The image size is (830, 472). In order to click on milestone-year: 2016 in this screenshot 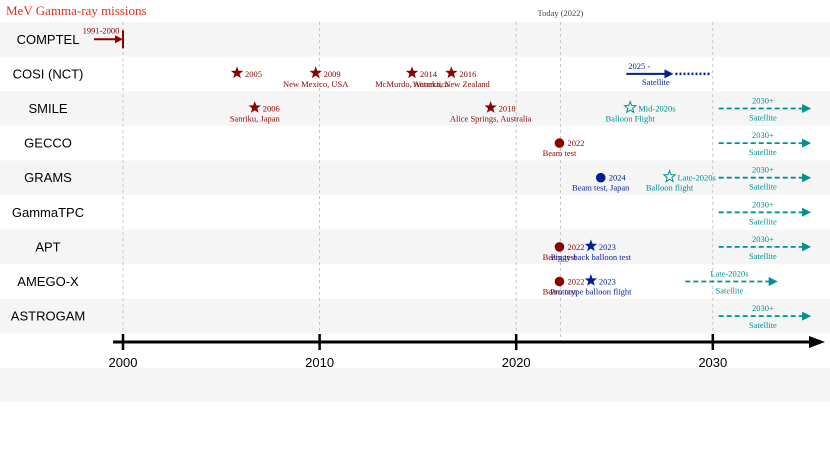, I will do `click(467, 74)`.